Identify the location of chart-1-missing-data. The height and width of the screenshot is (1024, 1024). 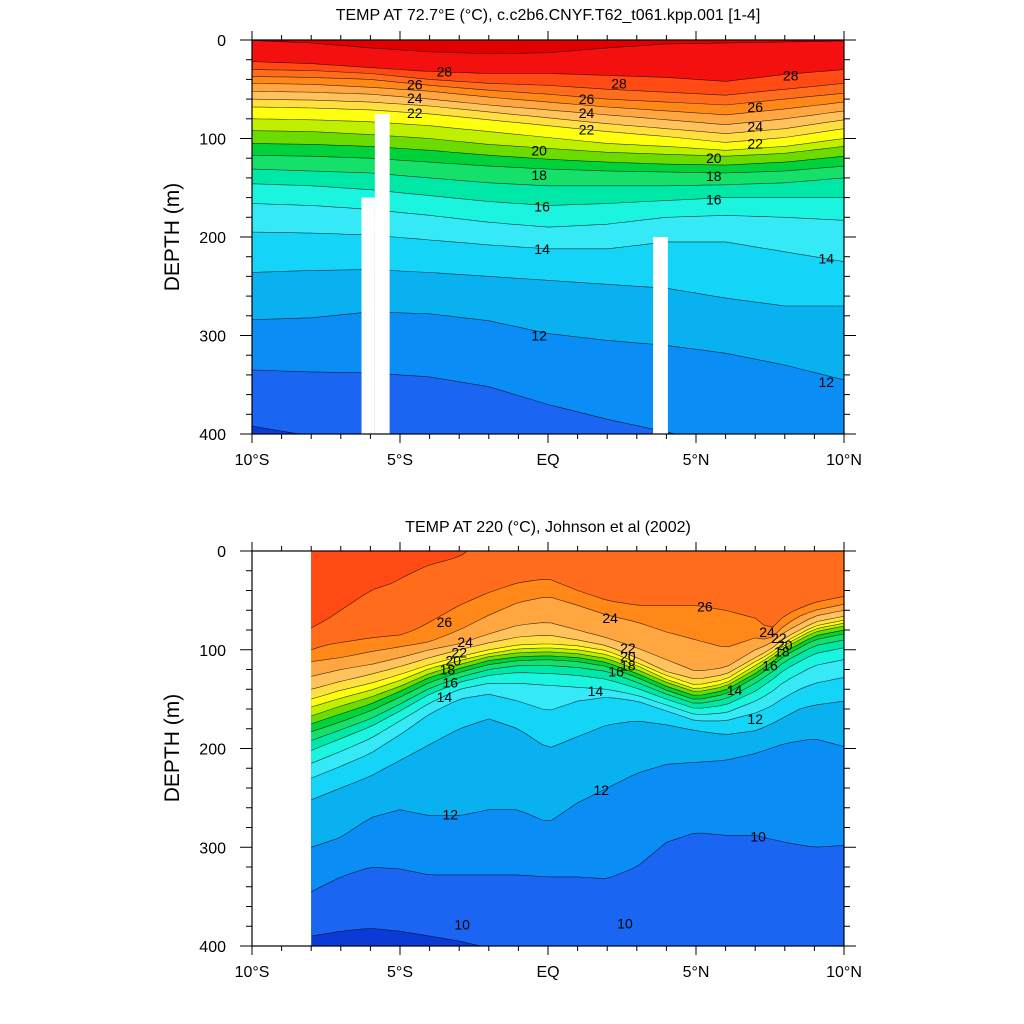
(514, 273).